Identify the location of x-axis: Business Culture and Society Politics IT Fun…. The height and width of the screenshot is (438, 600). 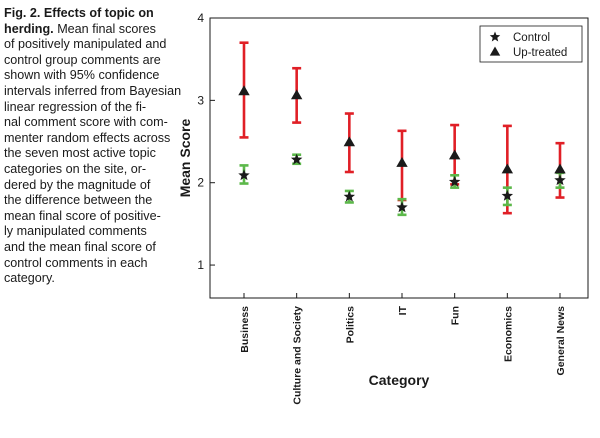
(403, 349).